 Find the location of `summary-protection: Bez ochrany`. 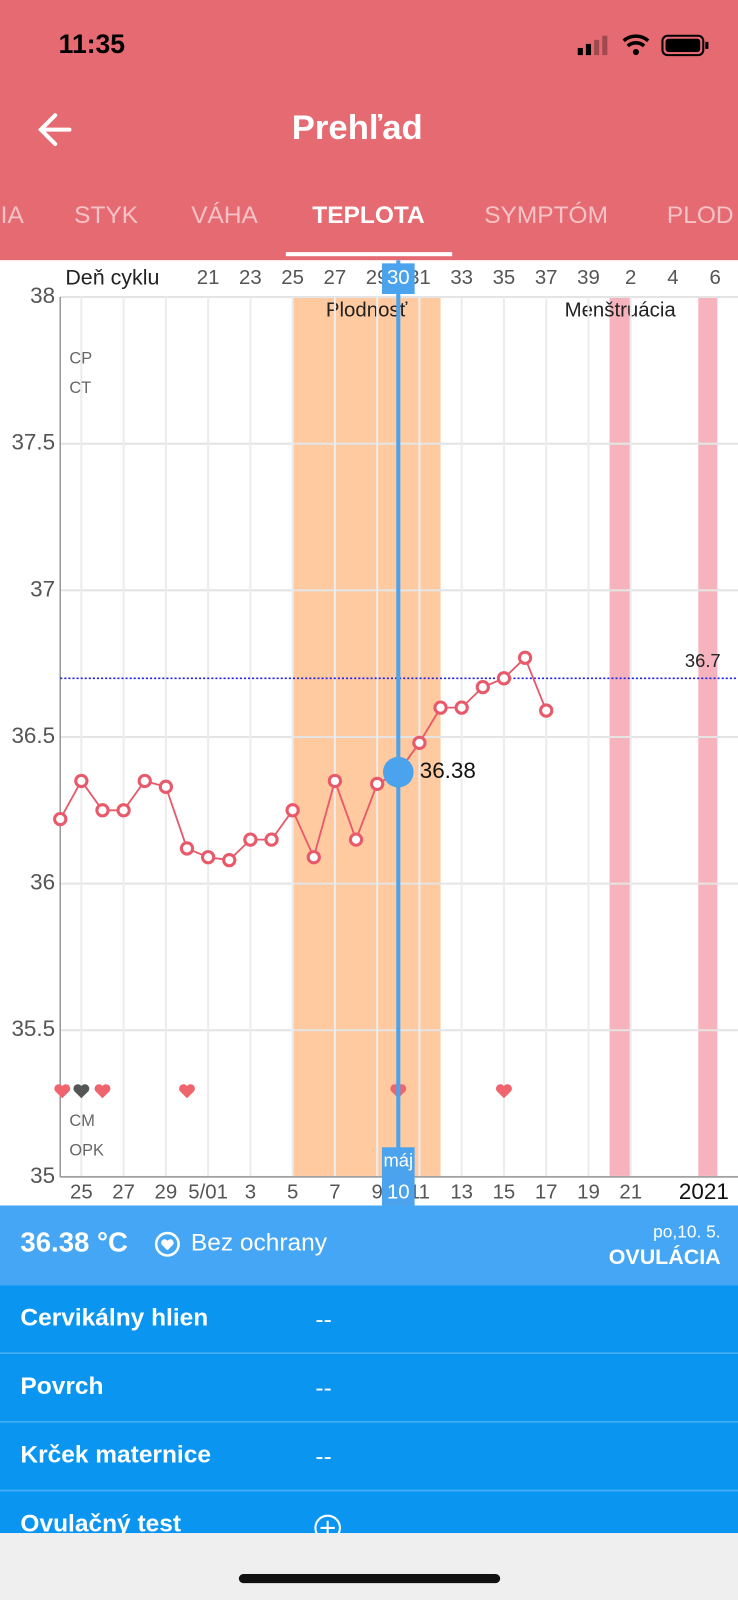

summary-protection: Bez ochrany is located at coordinates (259, 1243).